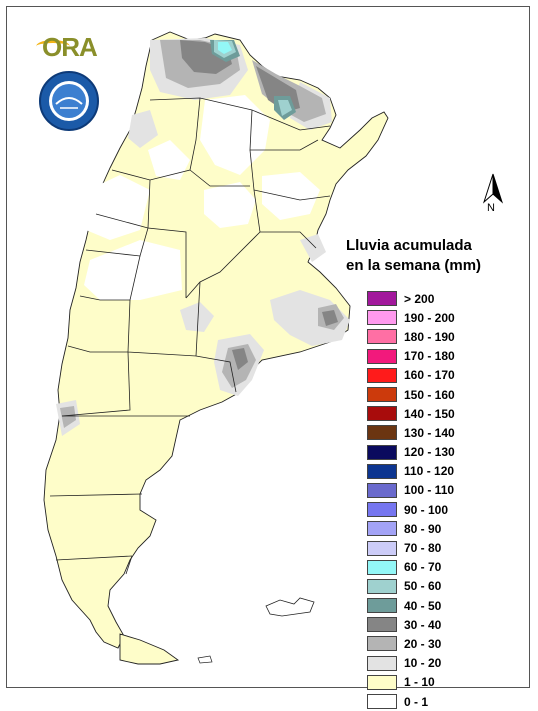 The width and height of the screenshot is (538, 711). I want to click on legend-row: 30 - 40, so click(432, 624).